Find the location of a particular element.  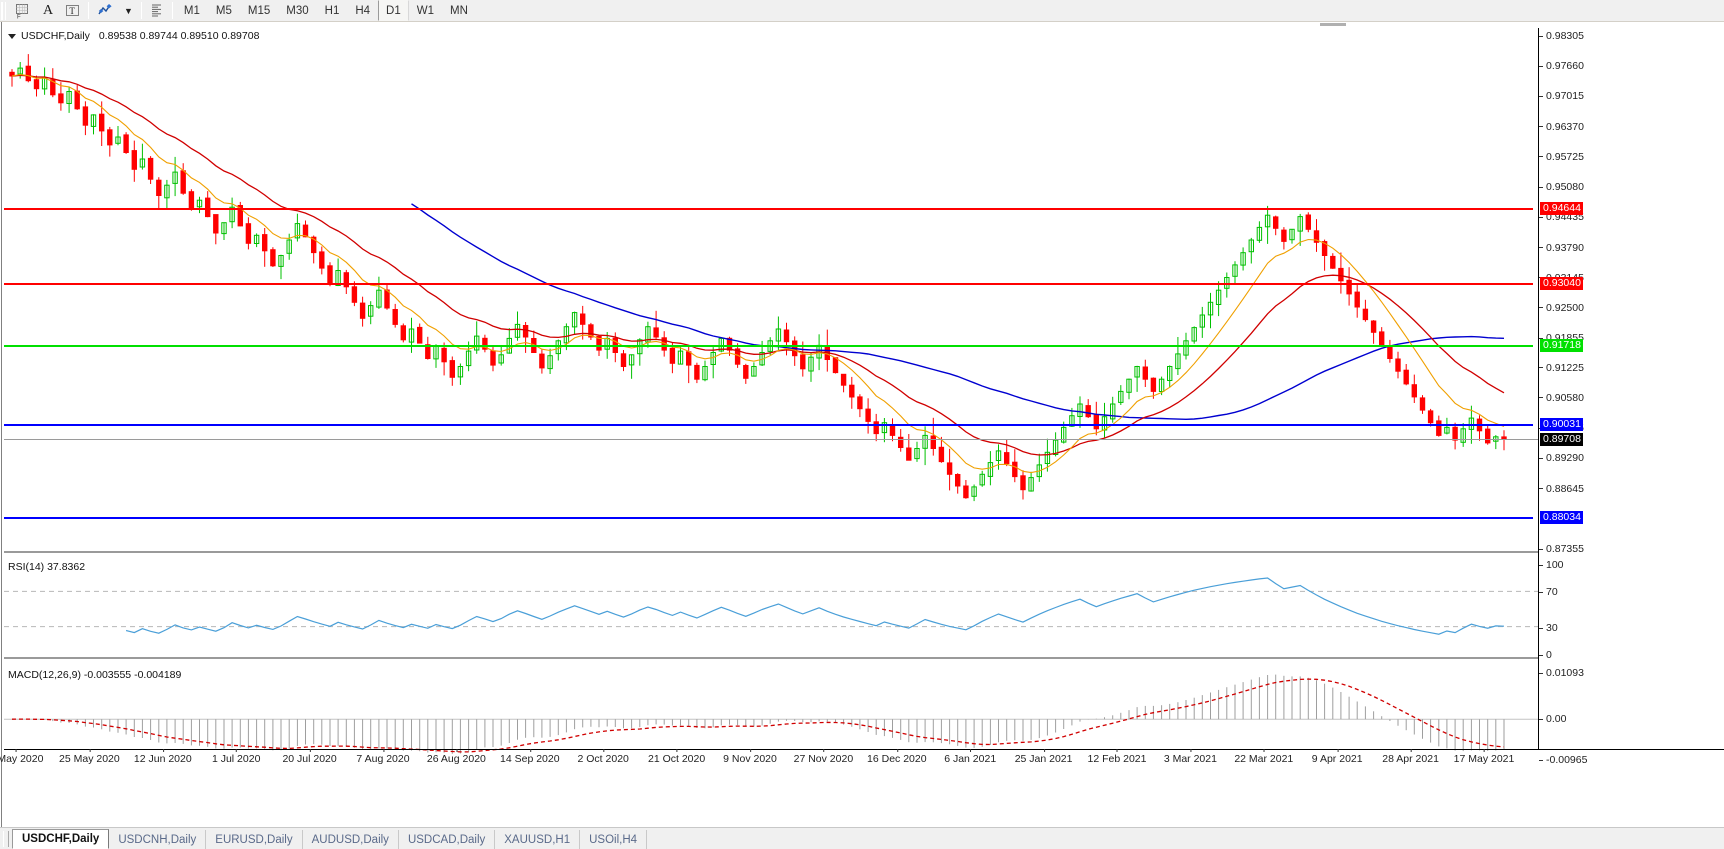

macd-pane: MACD(12,26,9) -0.003555 -0.004189 is located at coordinates (771, 716).